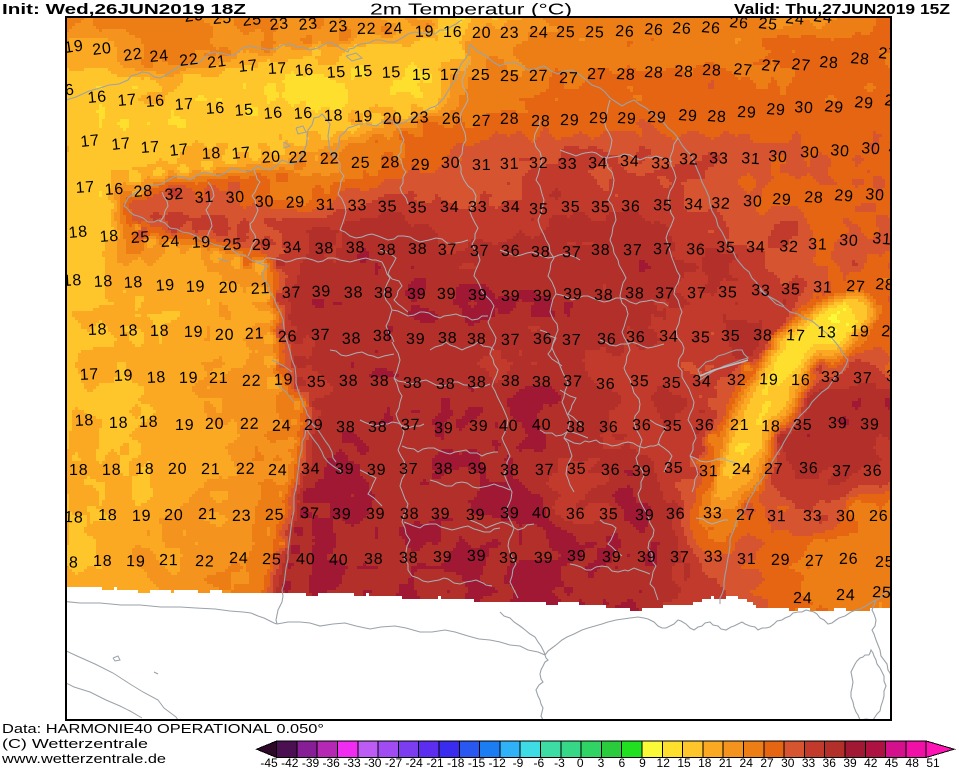  I want to click on svg-text: 42, so click(871, 763).